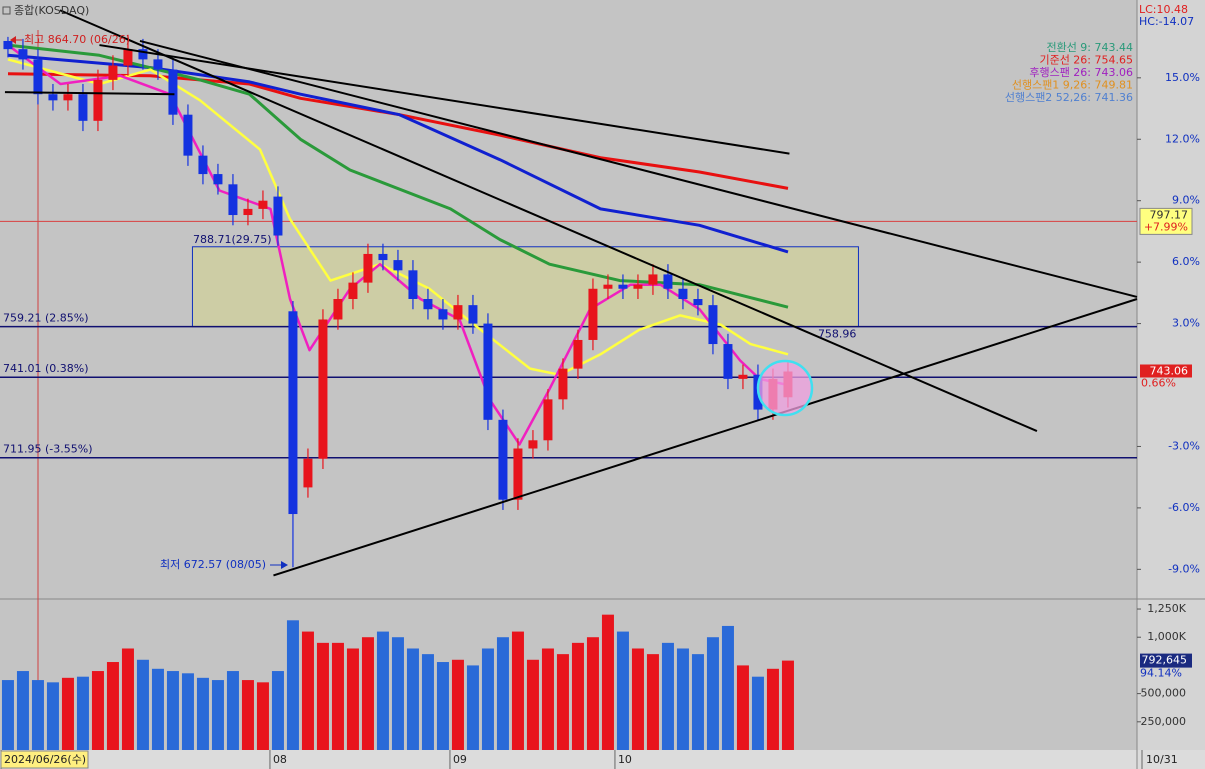 This screenshot has width=1205, height=769. I want to click on volume-badge, so click(1166, 660).